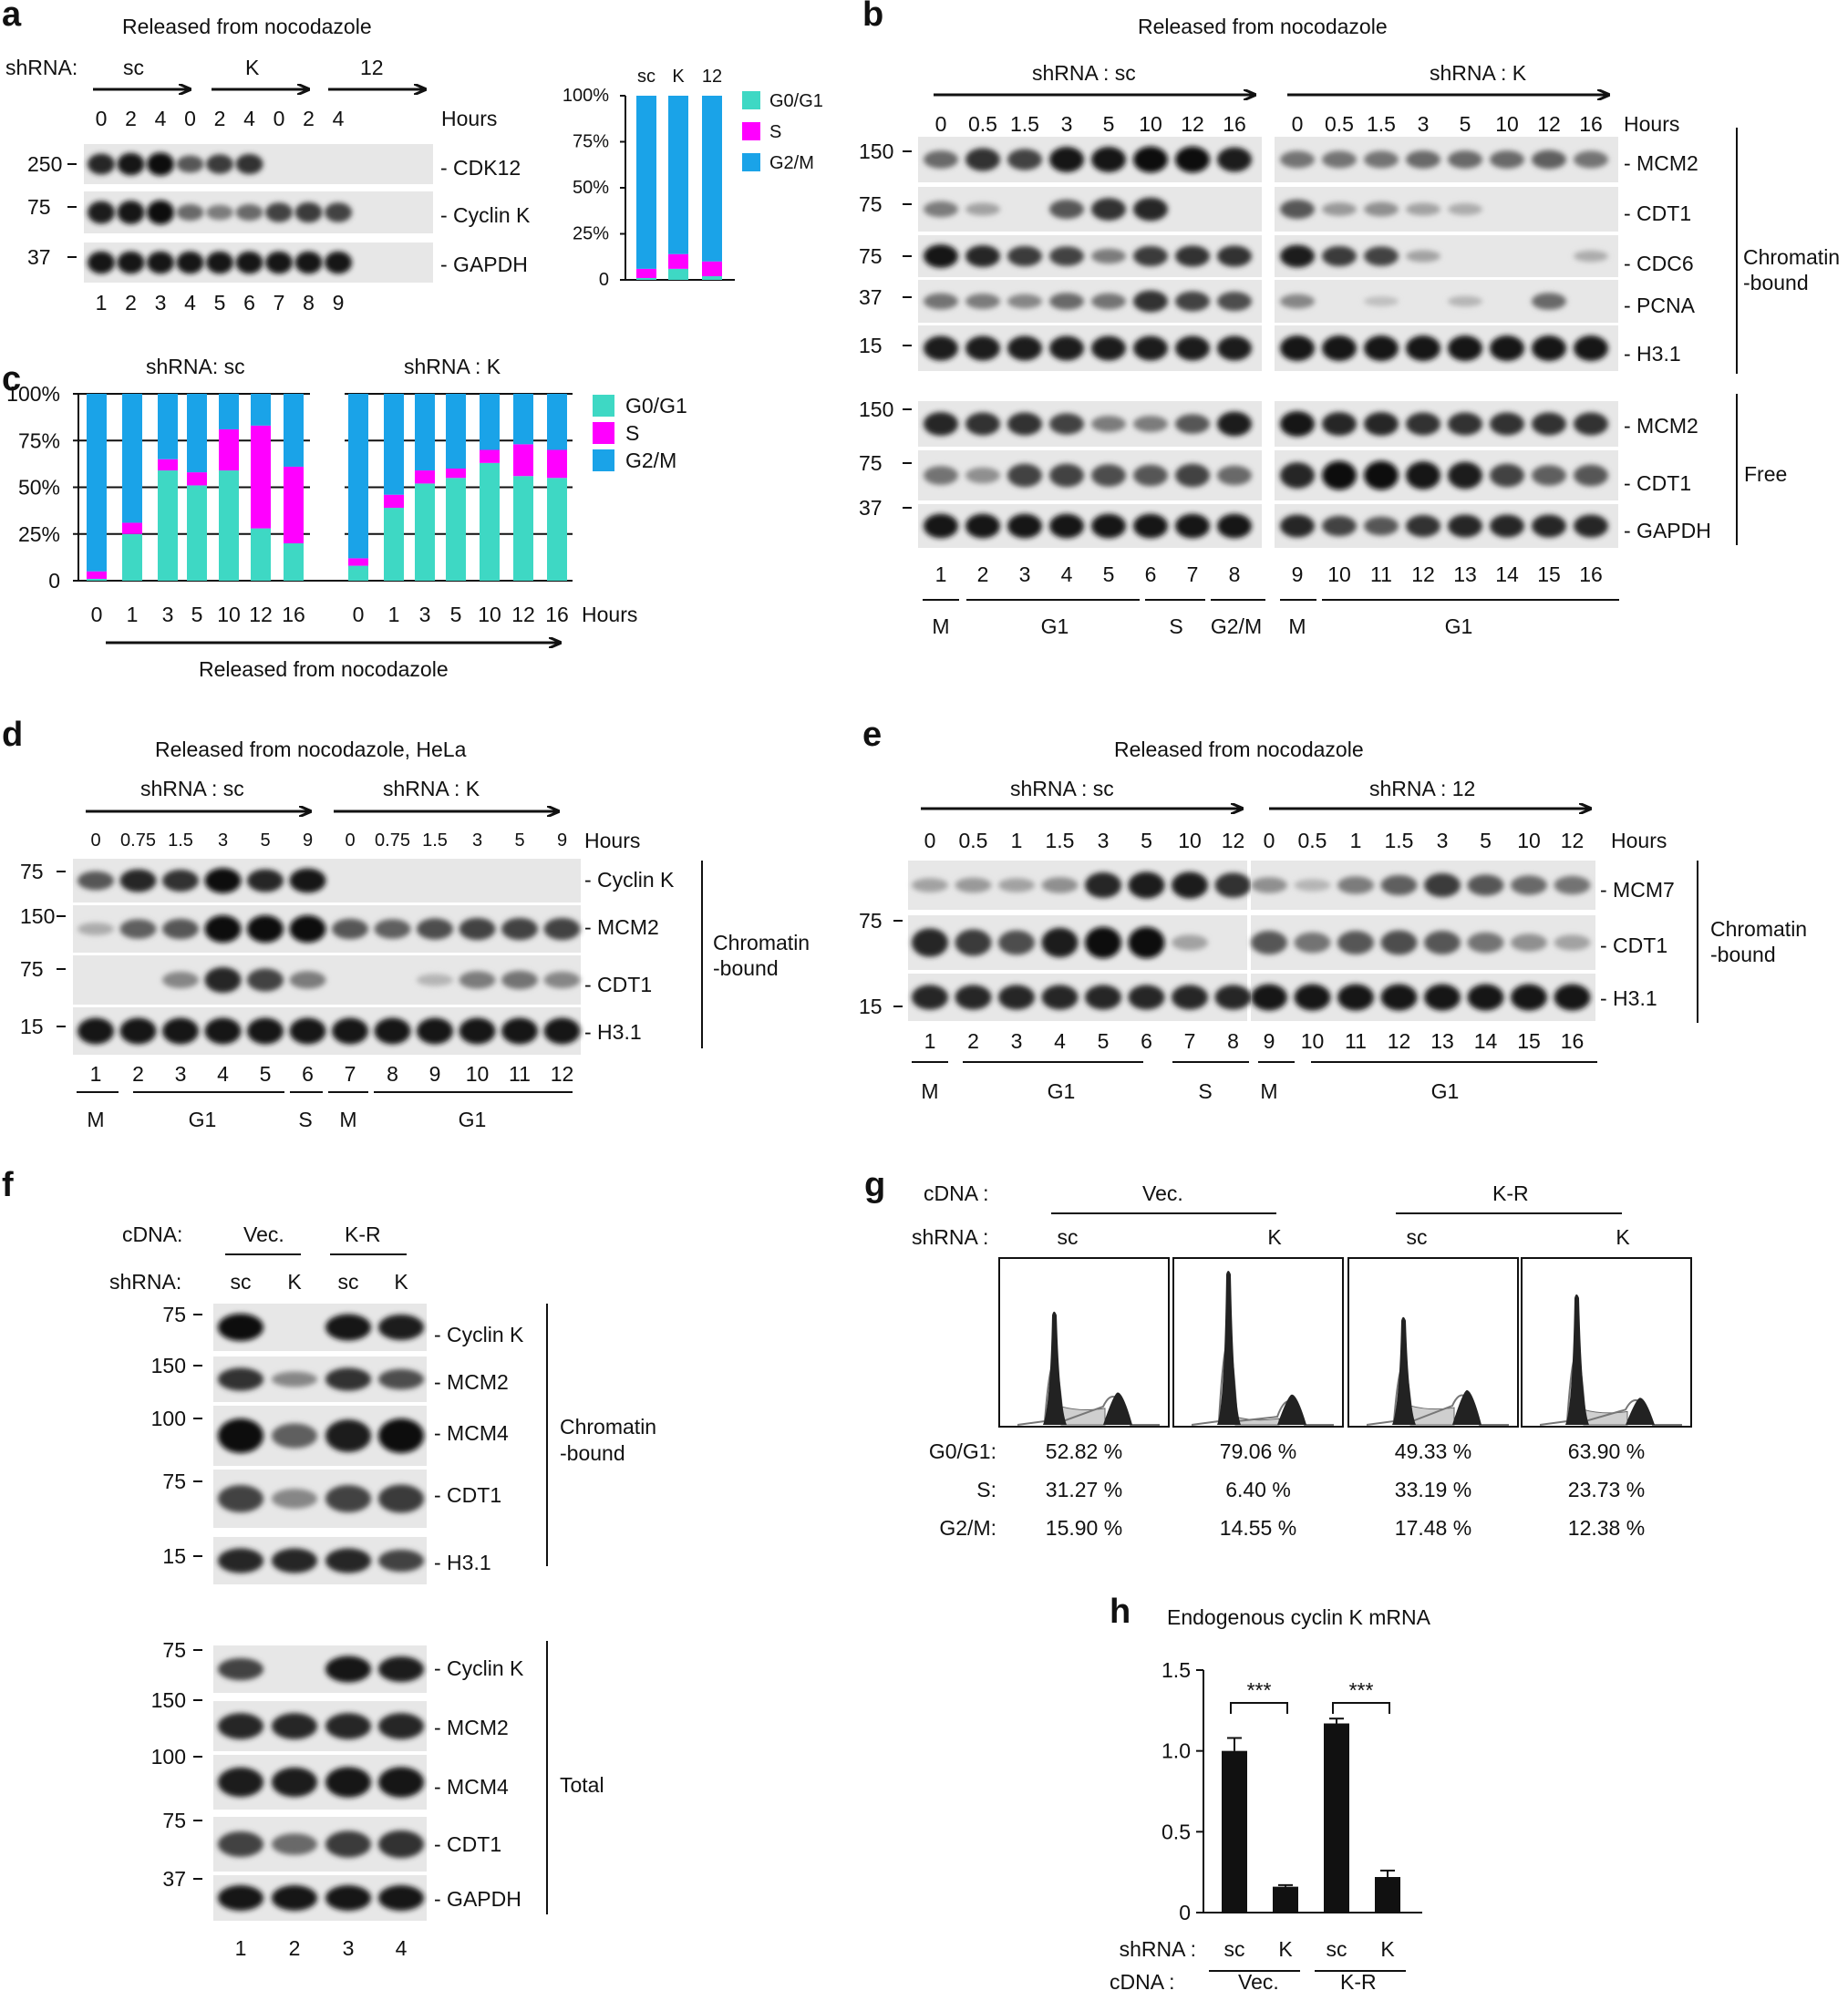 This screenshot has height=2001, width=1848. Describe the element at coordinates (320, 1613) in the screenshot. I see `panel-f-blots` at that location.